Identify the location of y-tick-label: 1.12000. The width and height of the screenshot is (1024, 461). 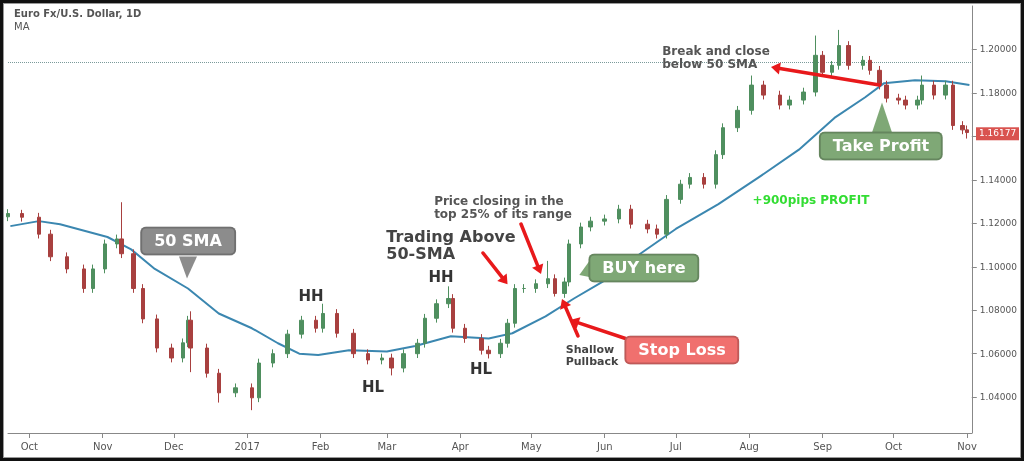
(998, 223).